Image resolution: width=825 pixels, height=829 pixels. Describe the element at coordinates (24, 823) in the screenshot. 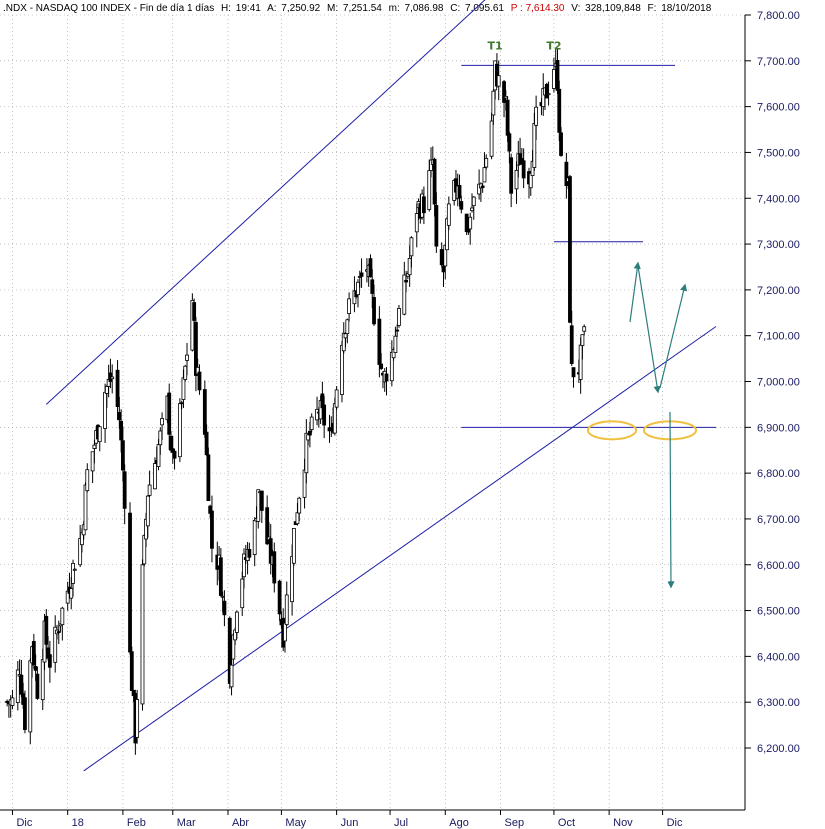

I see `x-tick-label: Dic` at that location.